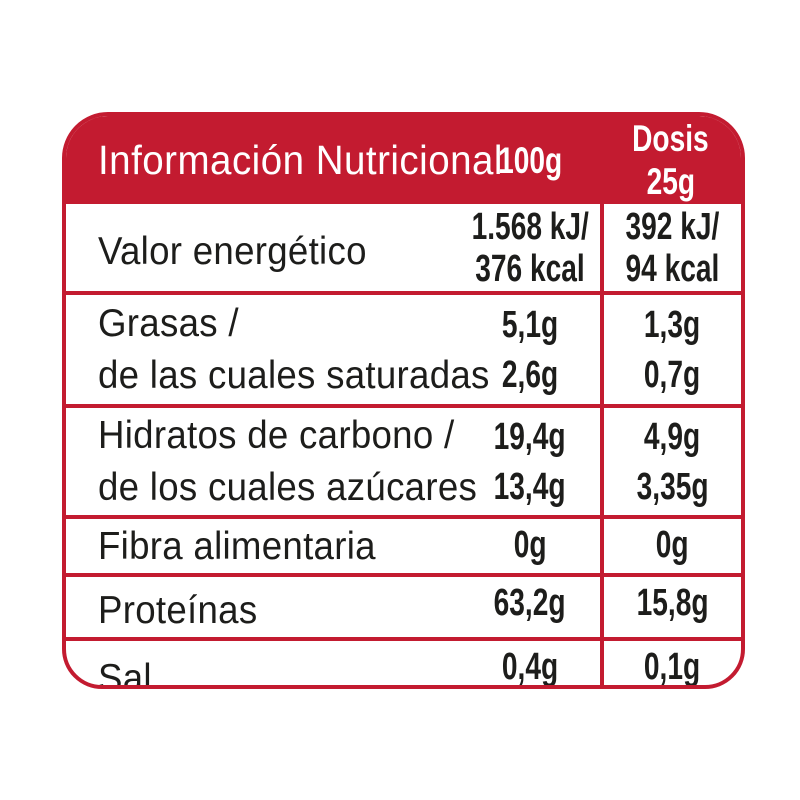  Describe the element at coordinates (530, 603) in the screenshot. I see `value-per-100g: 63,2g` at that location.